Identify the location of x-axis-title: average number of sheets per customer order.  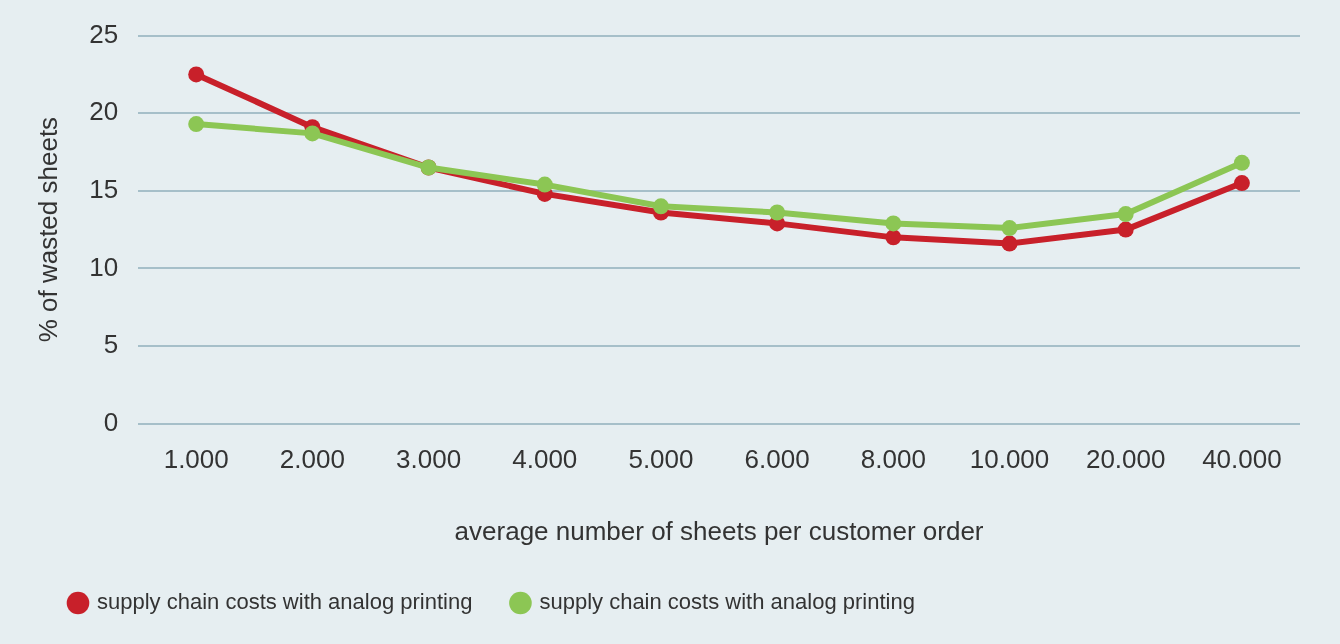
(719, 530).